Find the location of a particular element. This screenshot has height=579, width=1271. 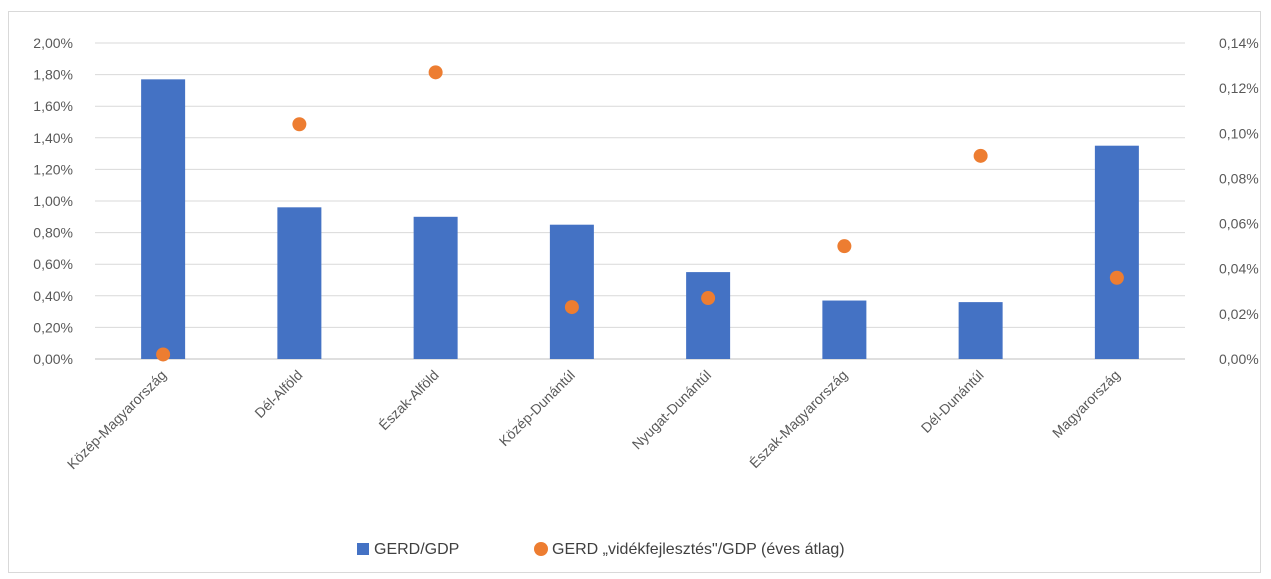

left-tick-label: 1,20% is located at coordinates (53, 169).